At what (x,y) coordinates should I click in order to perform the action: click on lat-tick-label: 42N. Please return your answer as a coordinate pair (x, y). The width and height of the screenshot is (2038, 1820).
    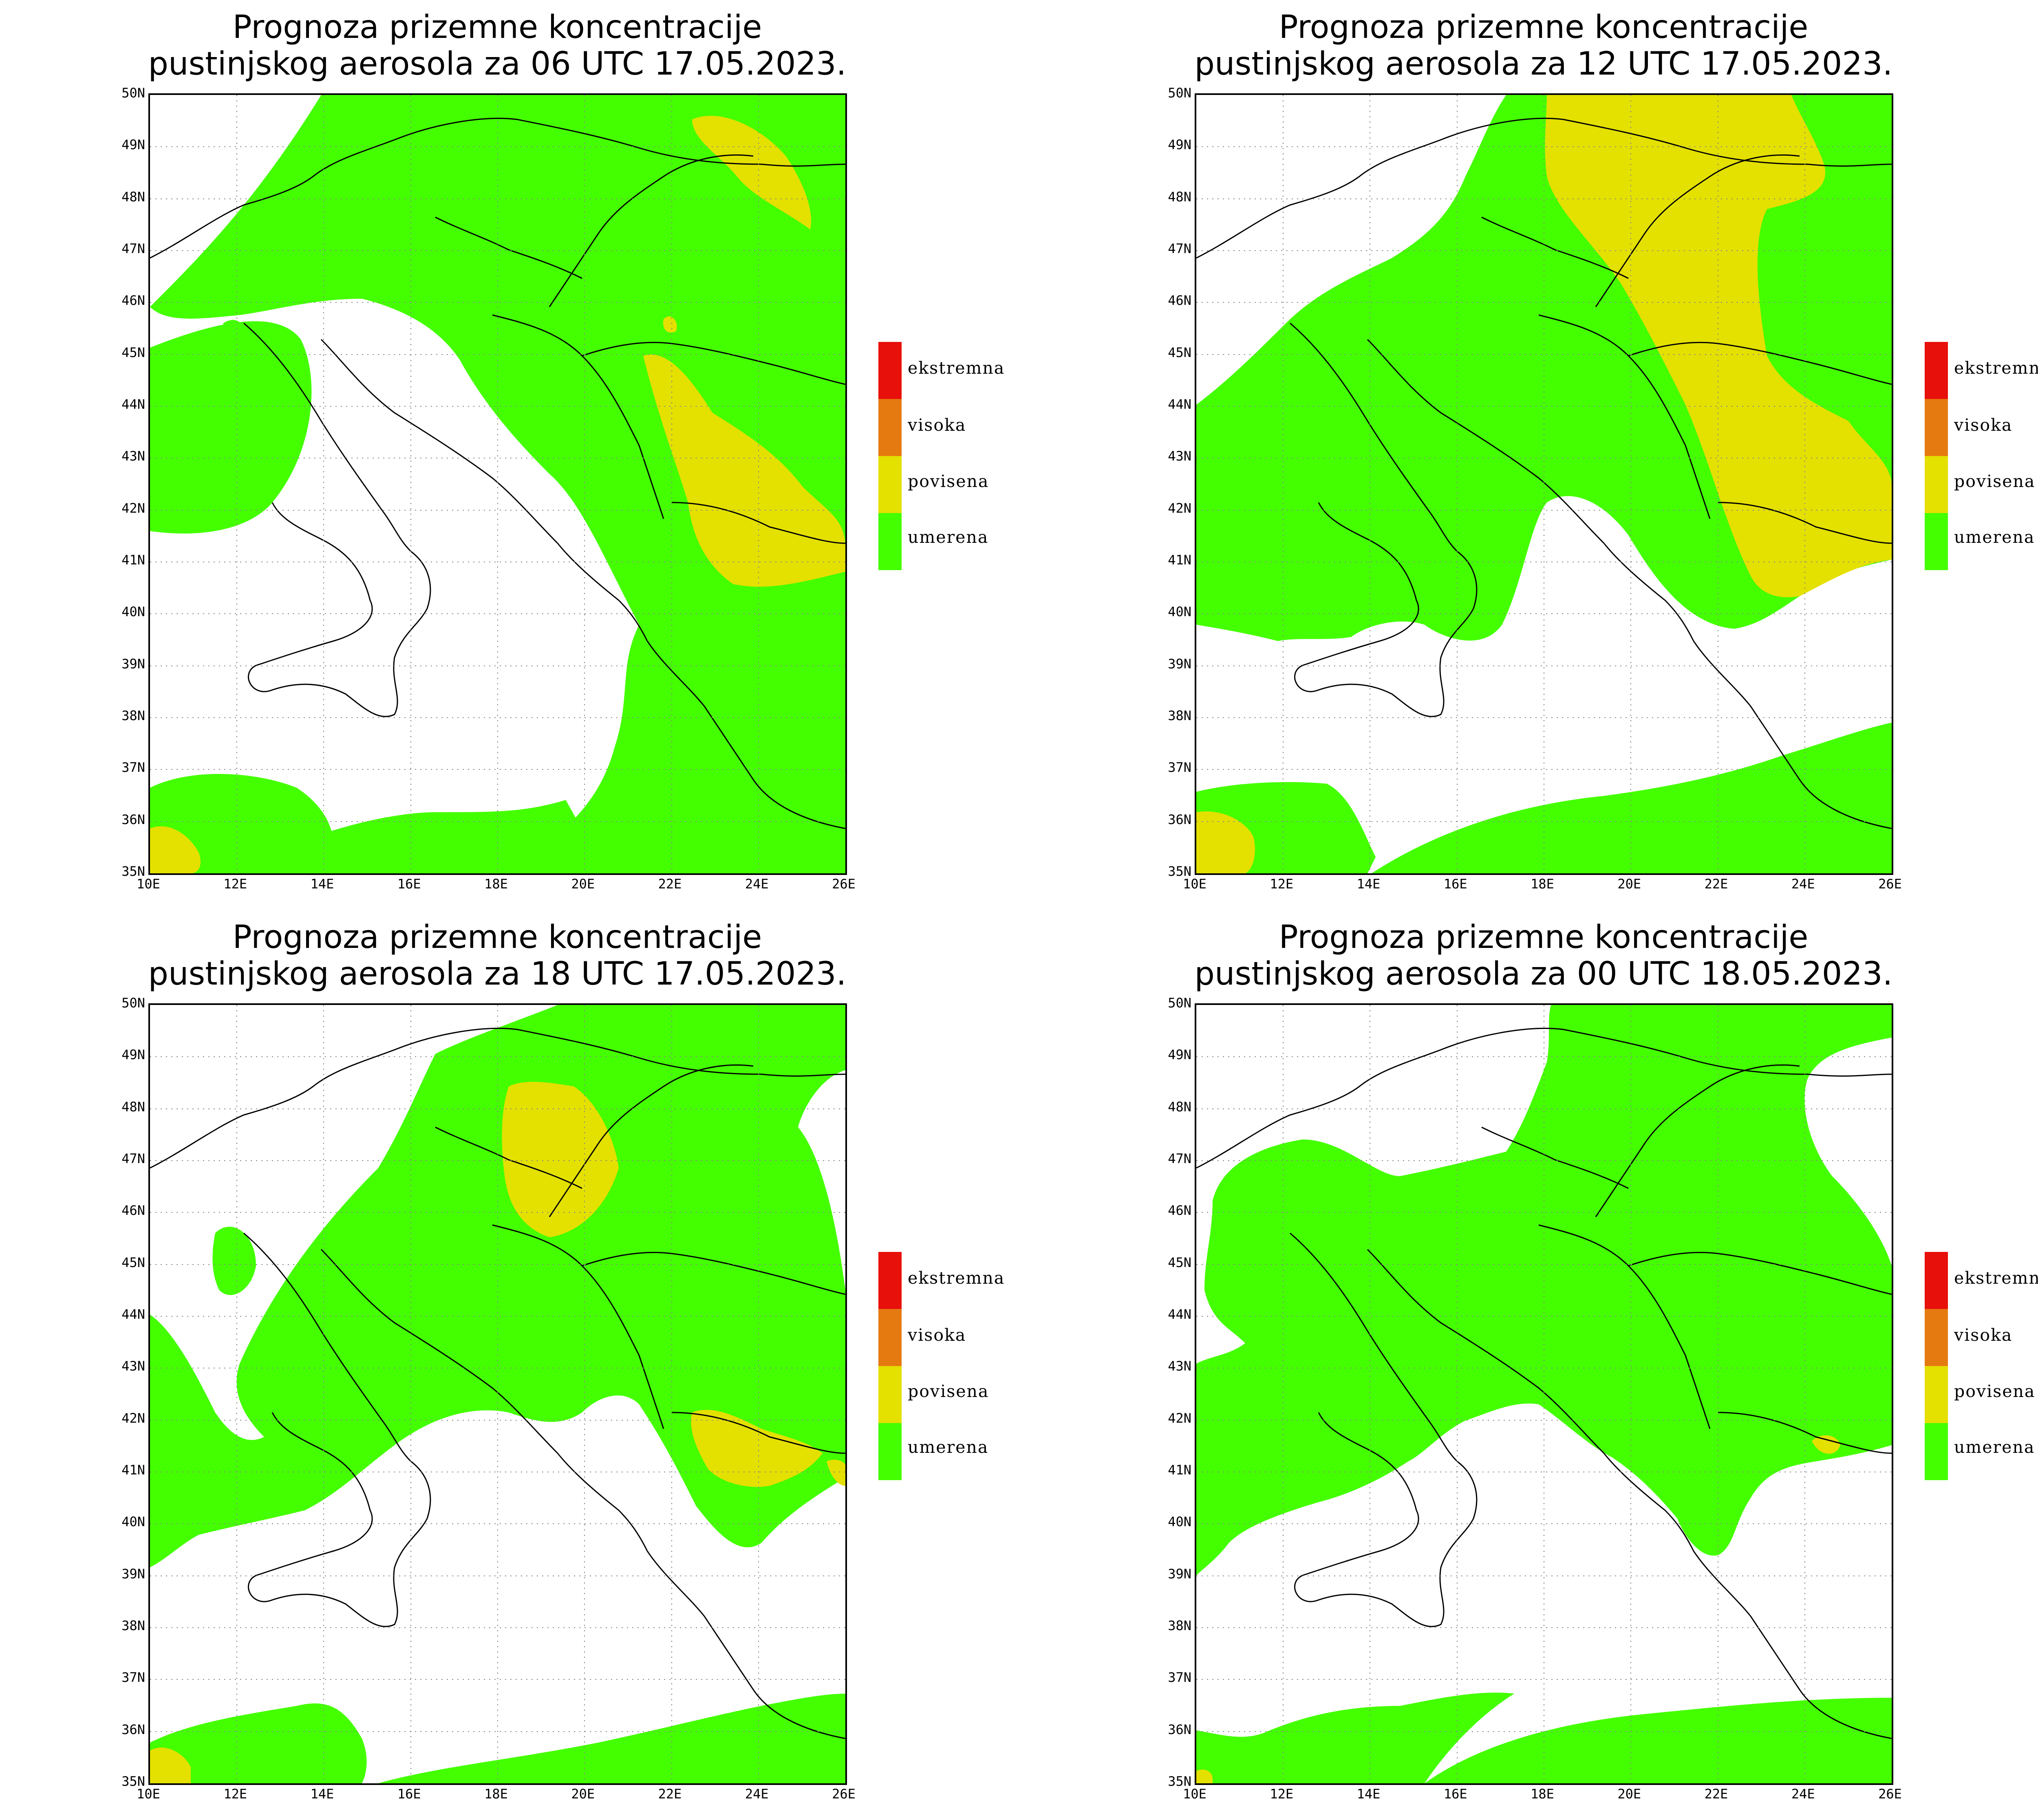
    Looking at the image, I should click on (1180, 1418).